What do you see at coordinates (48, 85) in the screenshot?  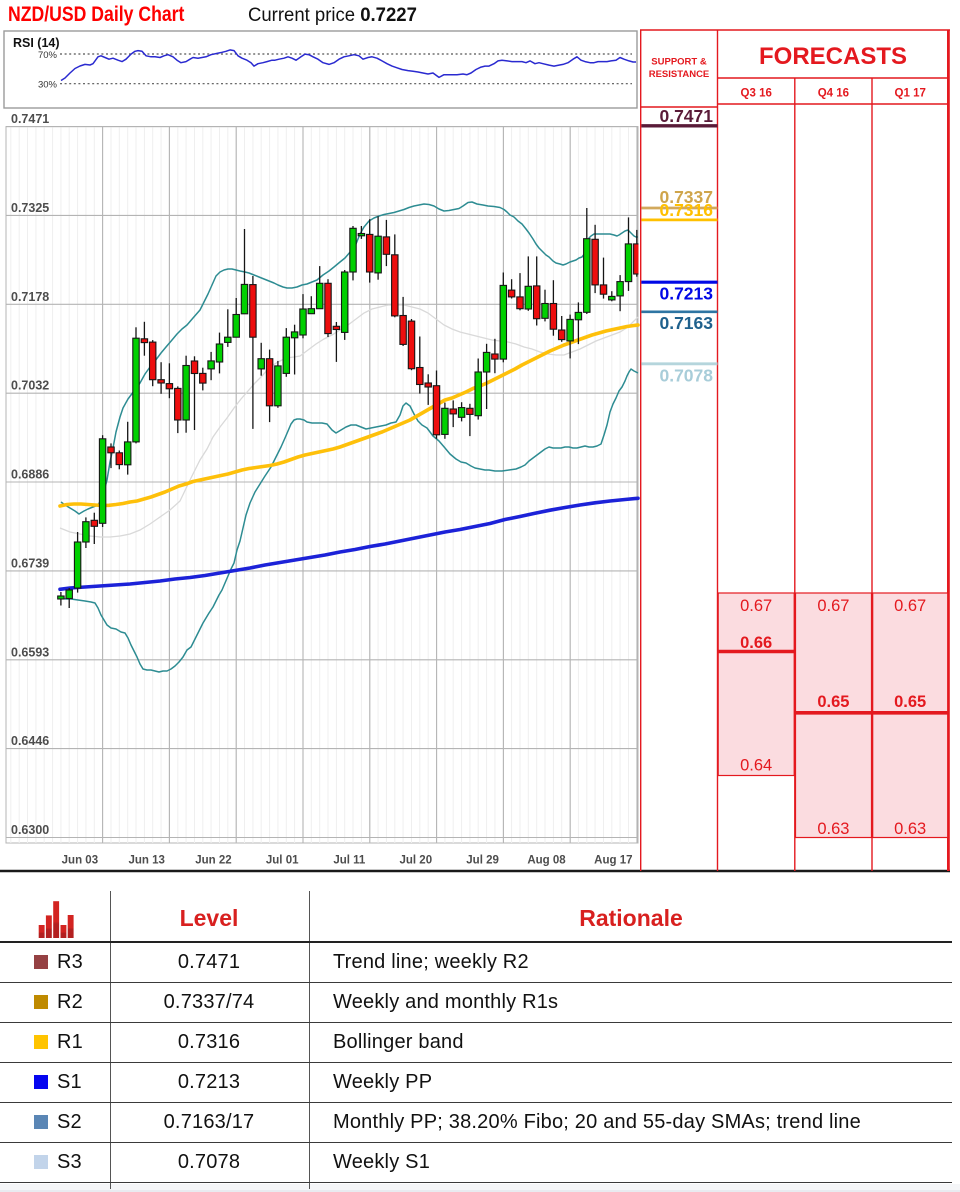 I see `svg-text: 30%` at bounding box center [48, 85].